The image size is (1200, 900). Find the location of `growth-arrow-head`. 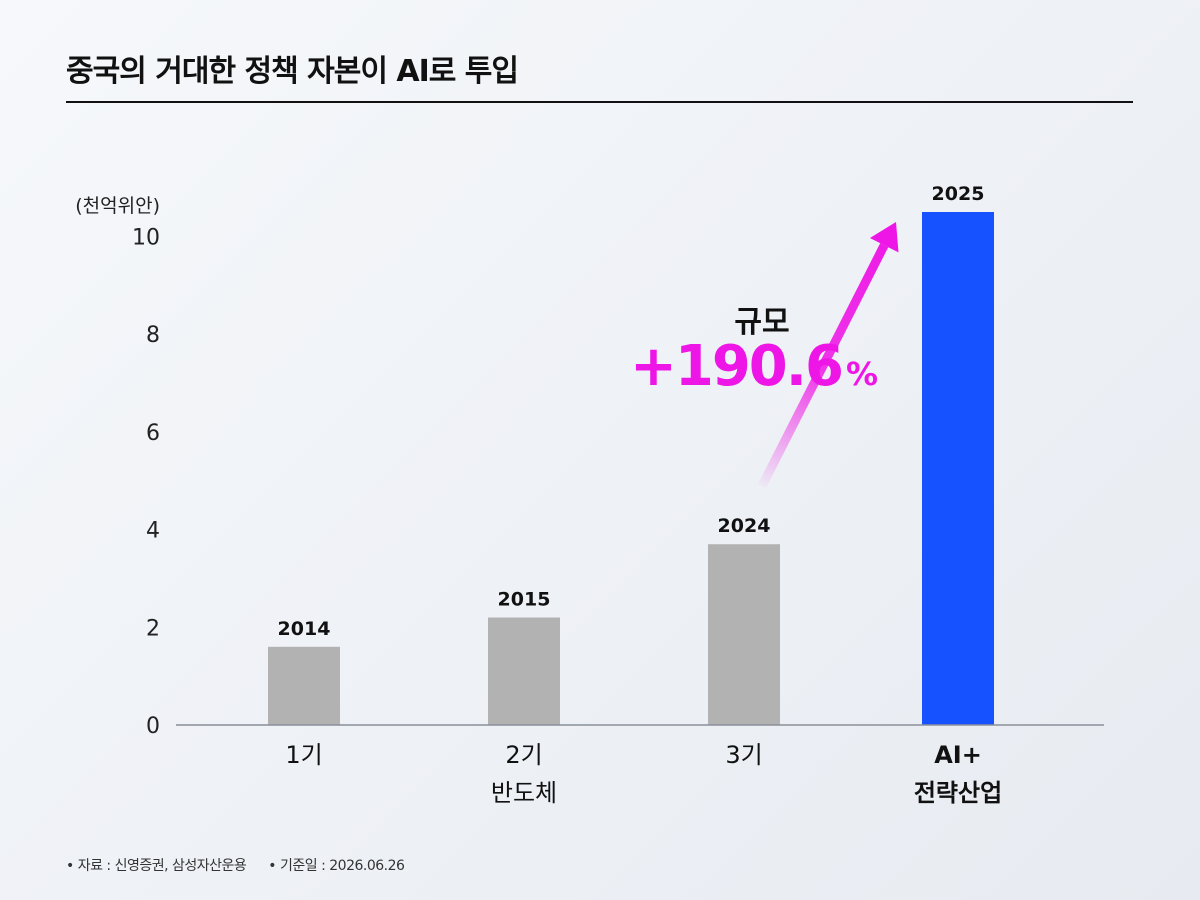

growth-arrow-head is located at coordinates (884, 237).